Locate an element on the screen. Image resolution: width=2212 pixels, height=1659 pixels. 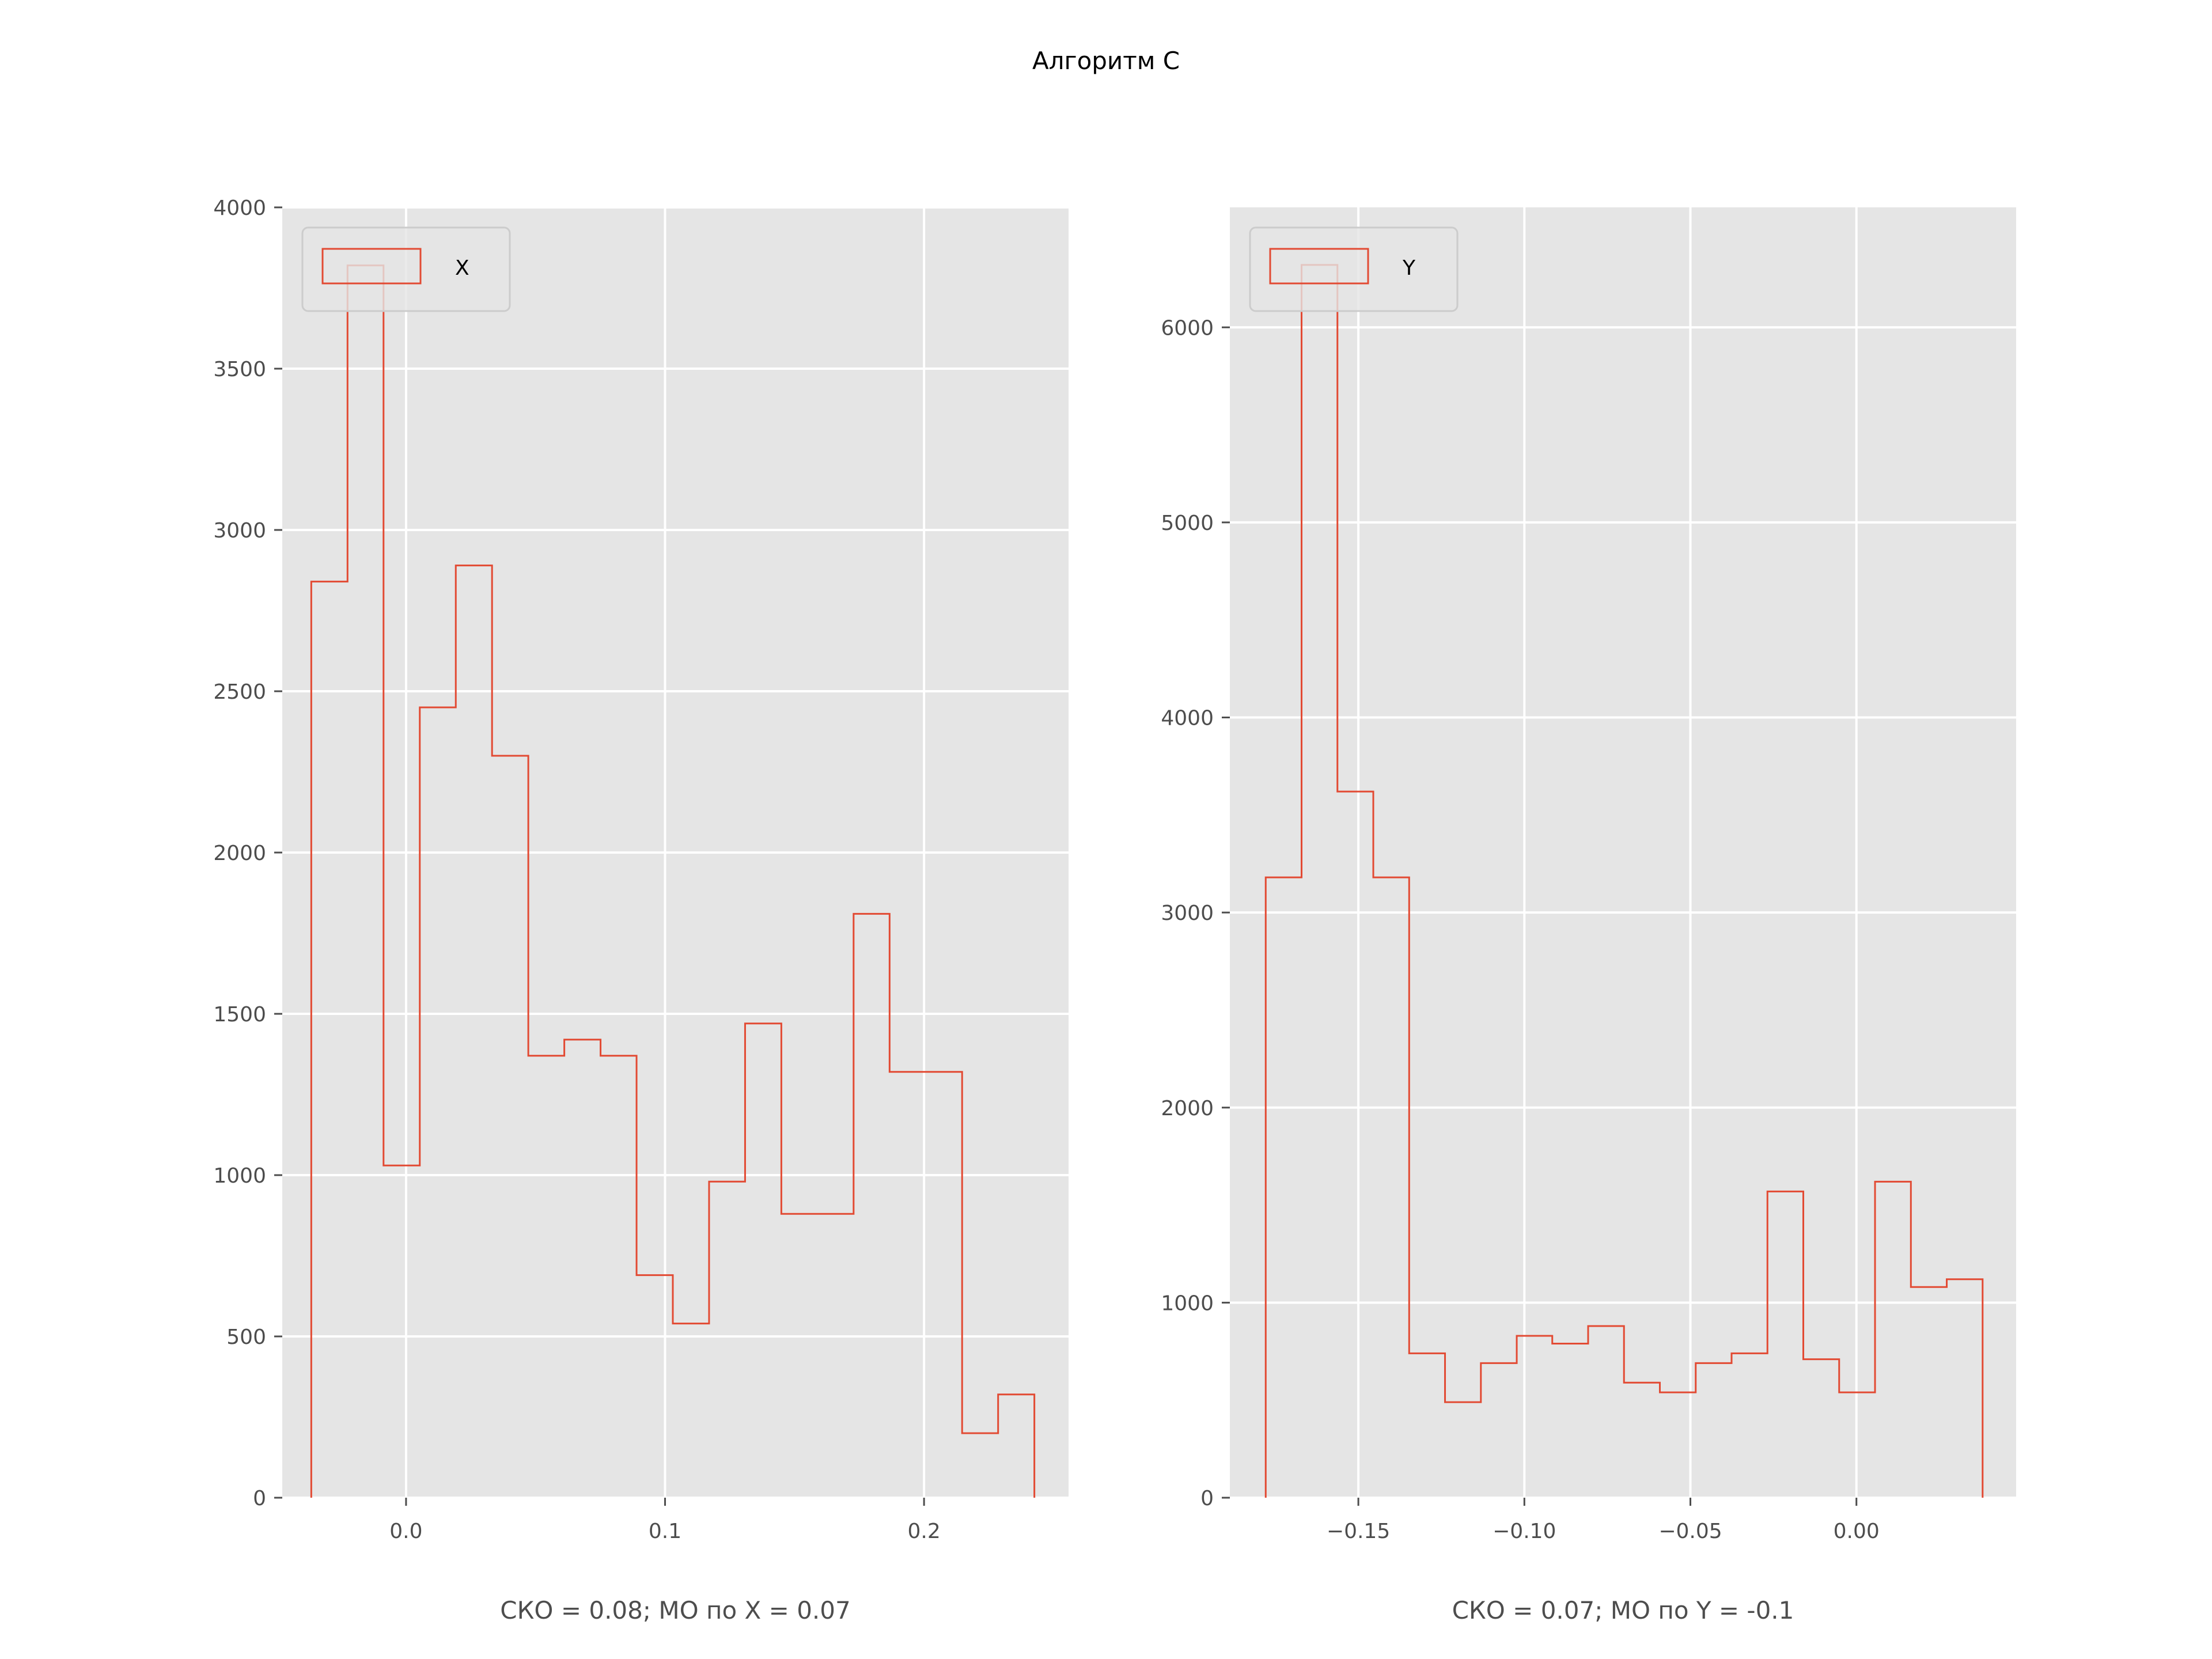
legend-label: Y is located at coordinates (1409, 268).